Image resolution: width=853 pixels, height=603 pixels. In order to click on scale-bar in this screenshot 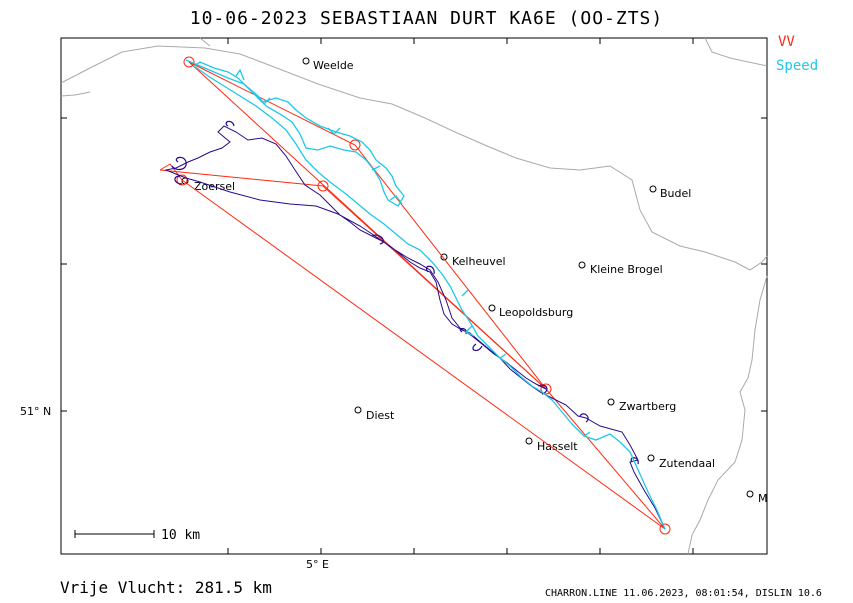, I will do `click(114, 534)`.